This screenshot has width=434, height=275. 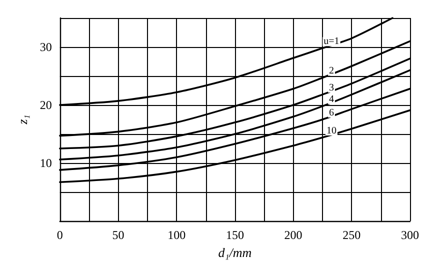 What do you see at coordinates (331, 113) in the screenshot?
I see `series-label: 6` at bounding box center [331, 113].